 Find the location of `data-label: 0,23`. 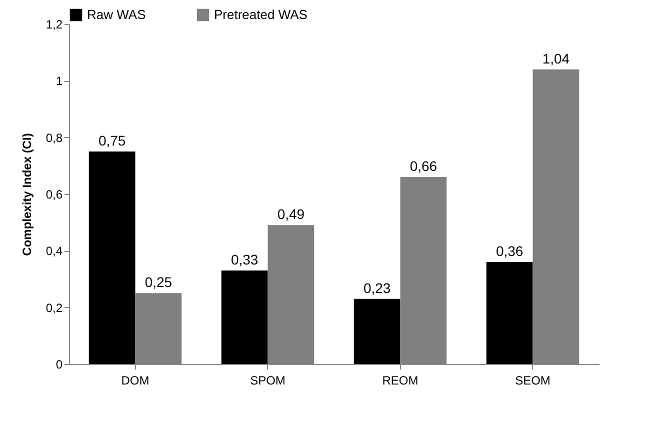

data-label: 0,23 is located at coordinates (377, 288).